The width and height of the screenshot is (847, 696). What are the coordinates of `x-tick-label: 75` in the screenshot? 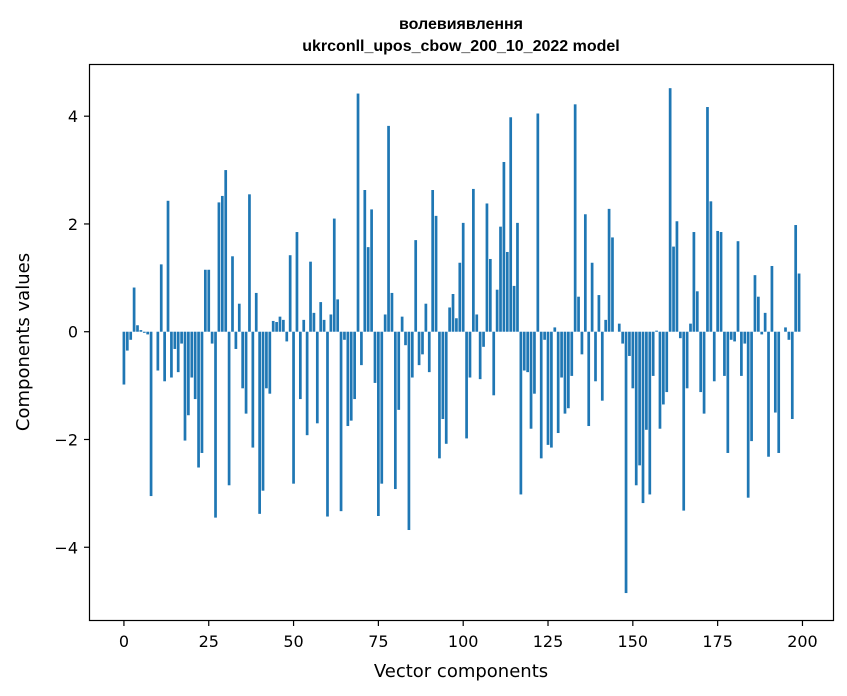 It's located at (378, 641).